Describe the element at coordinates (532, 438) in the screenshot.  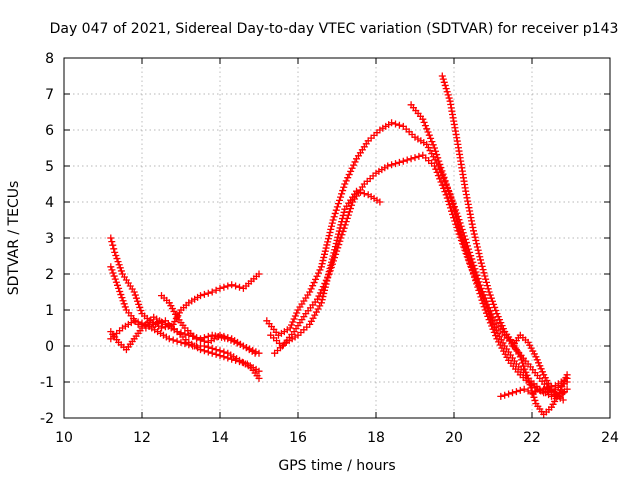
I see `x-tick-label: 22` at that location.